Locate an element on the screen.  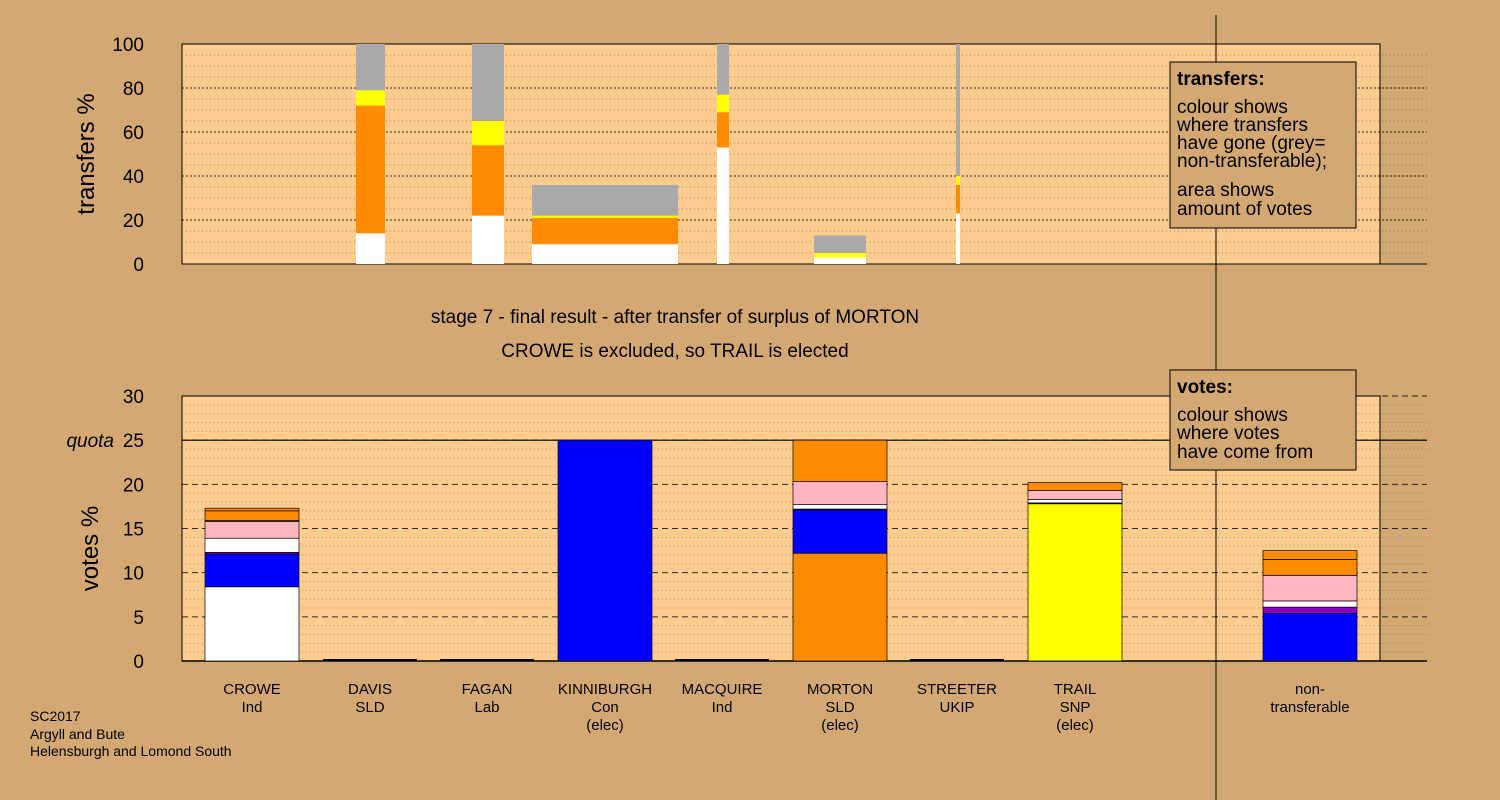
votes-legend-line: where votes is located at coordinates (1227, 433).